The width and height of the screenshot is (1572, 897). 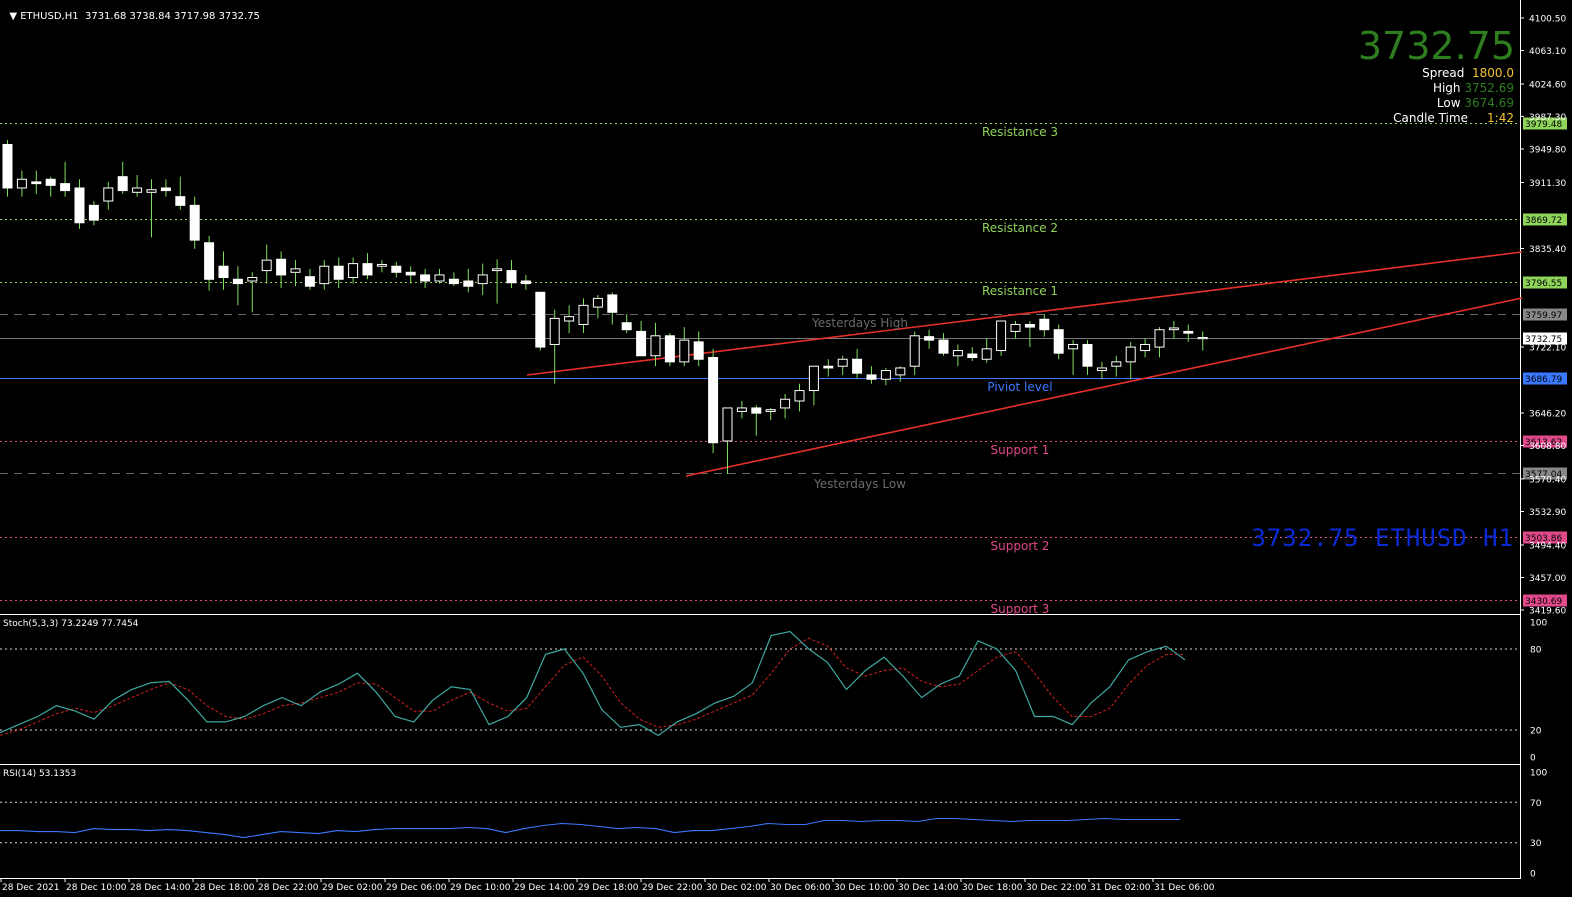 I want to click on level-tag-4: 3686.79, so click(x=1543, y=380).